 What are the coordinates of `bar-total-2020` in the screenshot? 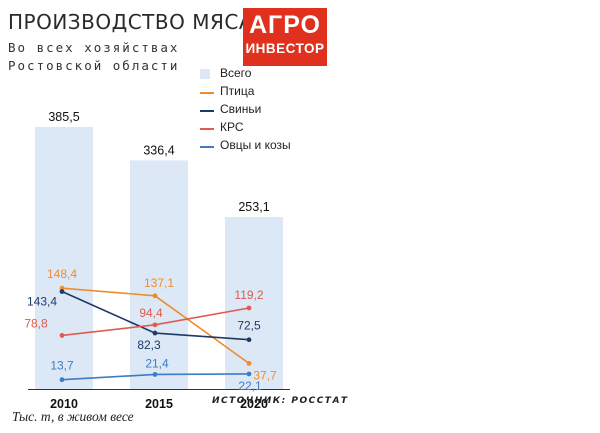 It's located at (254, 302).